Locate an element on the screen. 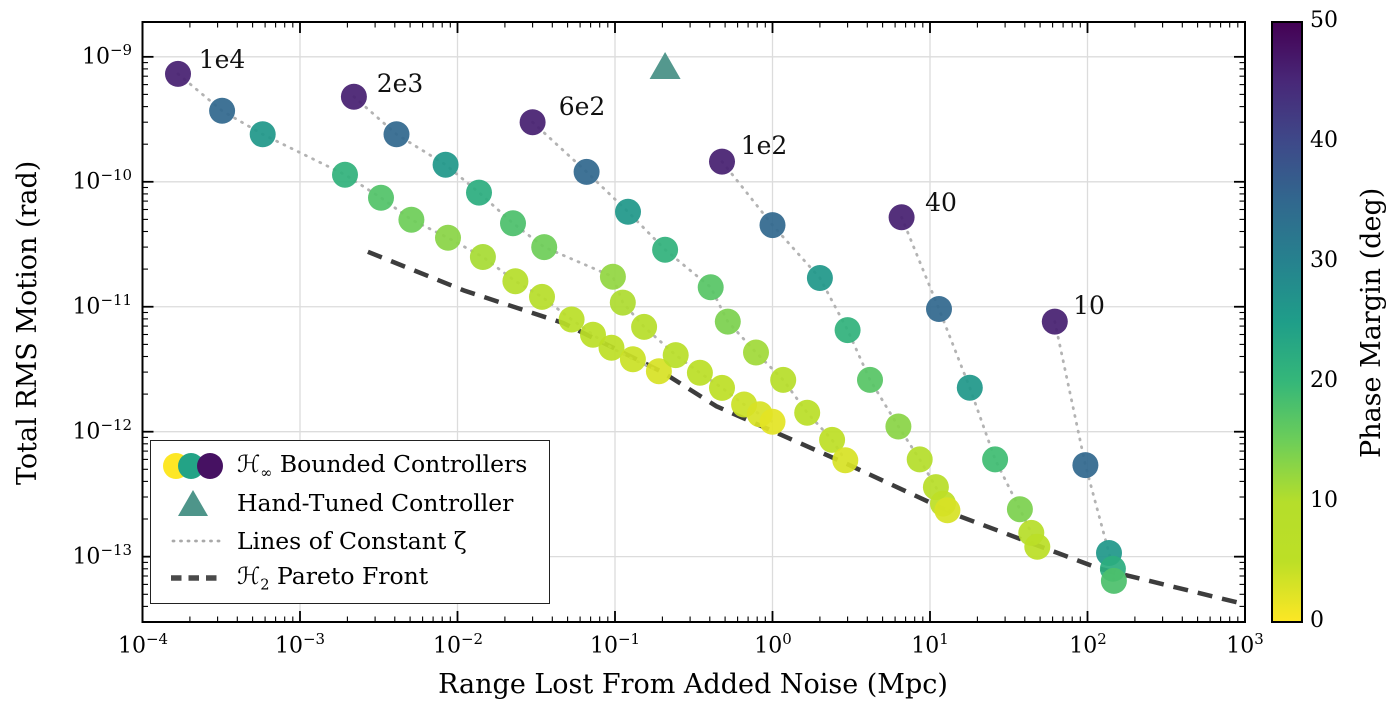 This screenshot has width=1399, height=712. colorbar is located at coordinates (1287, 322).